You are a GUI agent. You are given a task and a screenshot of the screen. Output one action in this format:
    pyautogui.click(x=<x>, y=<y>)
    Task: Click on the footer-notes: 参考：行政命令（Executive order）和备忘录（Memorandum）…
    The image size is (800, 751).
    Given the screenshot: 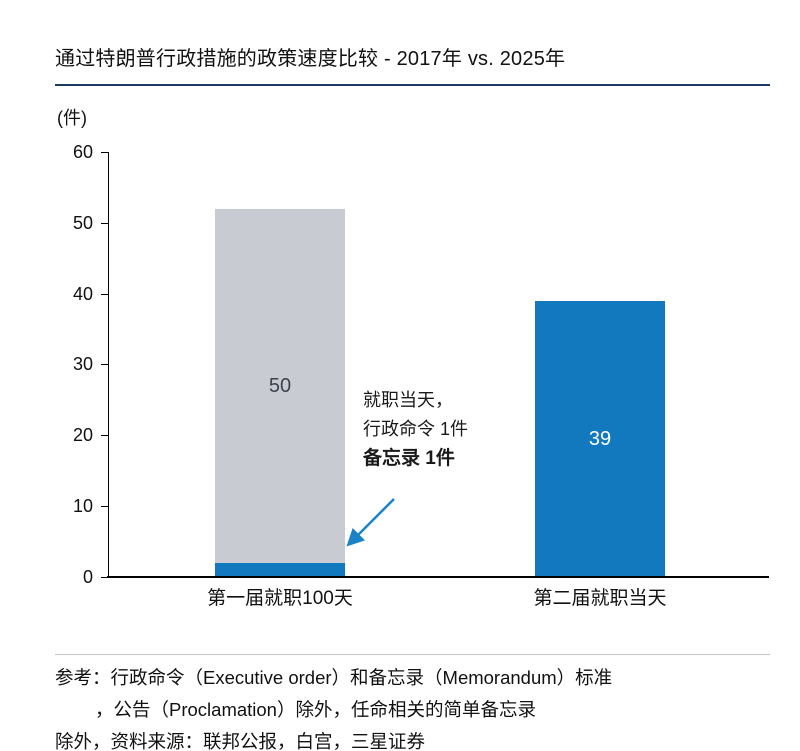 What is the action you would take?
    pyautogui.click(x=333, y=706)
    